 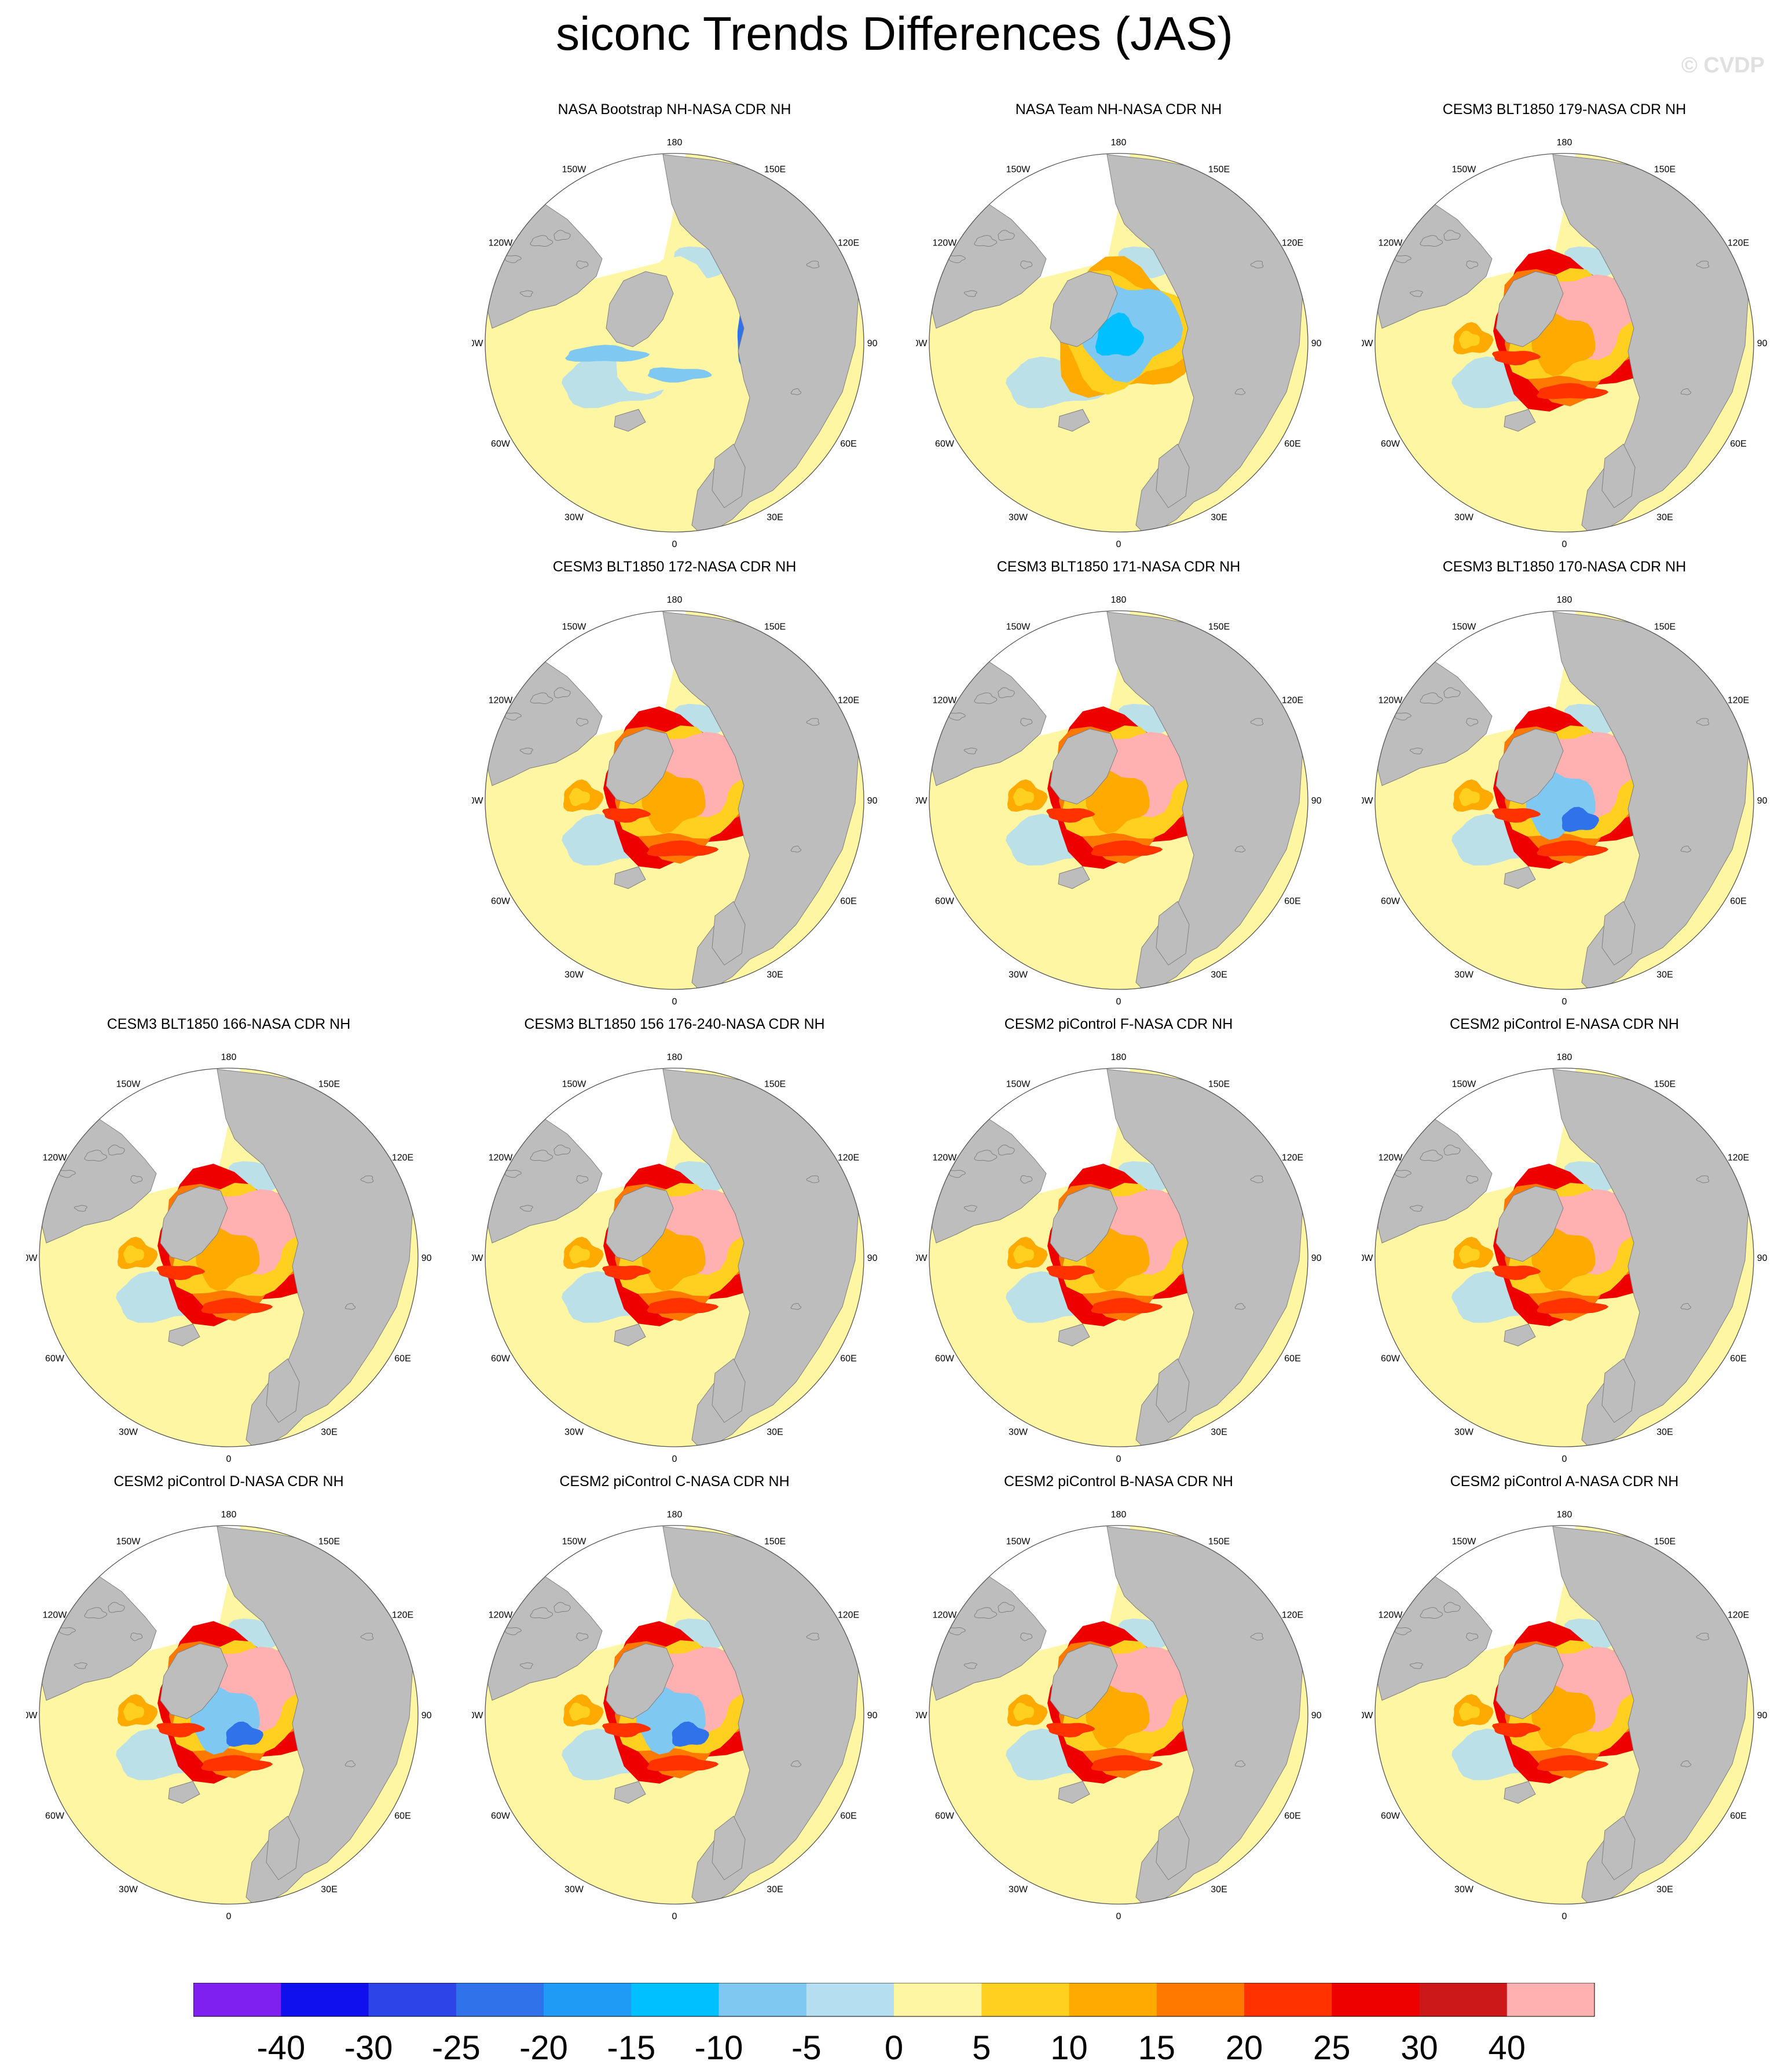 What do you see at coordinates (1119, 600) in the screenshot?
I see `longitude-label: 180` at bounding box center [1119, 600].